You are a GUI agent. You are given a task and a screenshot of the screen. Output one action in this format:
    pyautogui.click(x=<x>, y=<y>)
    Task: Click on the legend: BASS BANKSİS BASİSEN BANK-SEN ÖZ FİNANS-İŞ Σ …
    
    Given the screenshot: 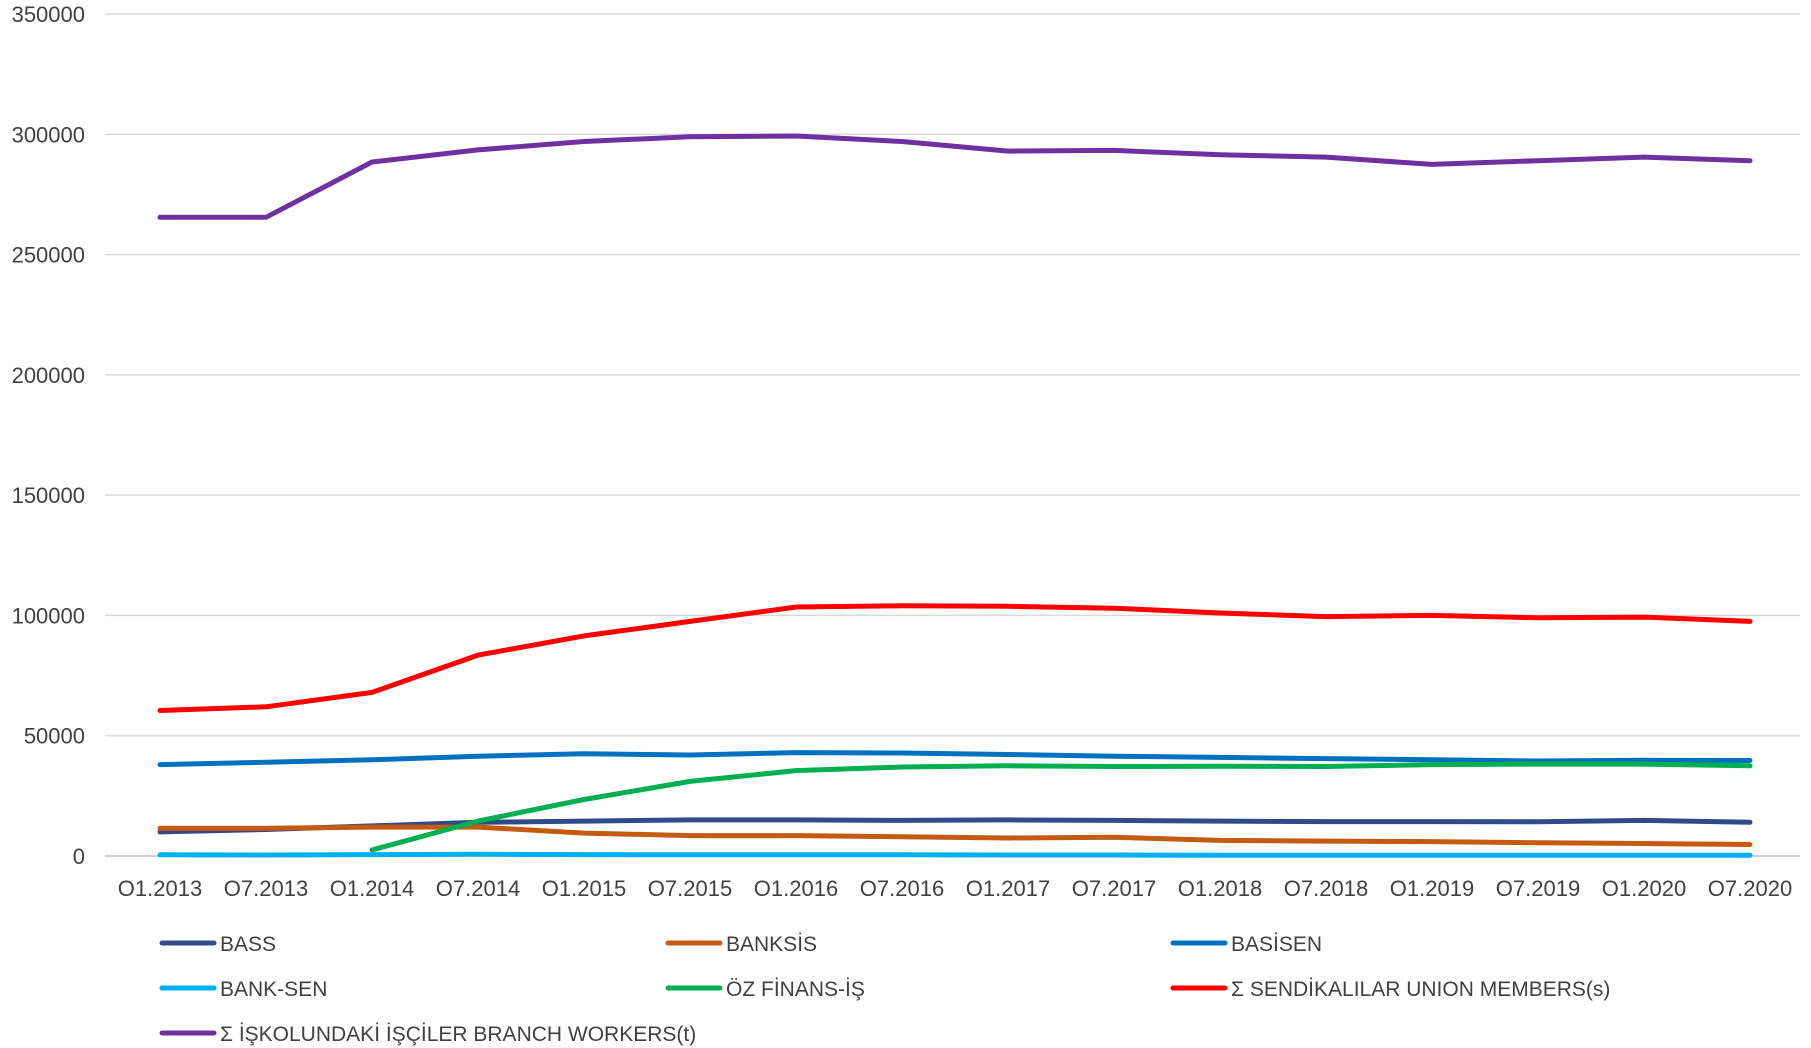 What is the action you would take?
    pyautogui.click(x=884, y=989)
    